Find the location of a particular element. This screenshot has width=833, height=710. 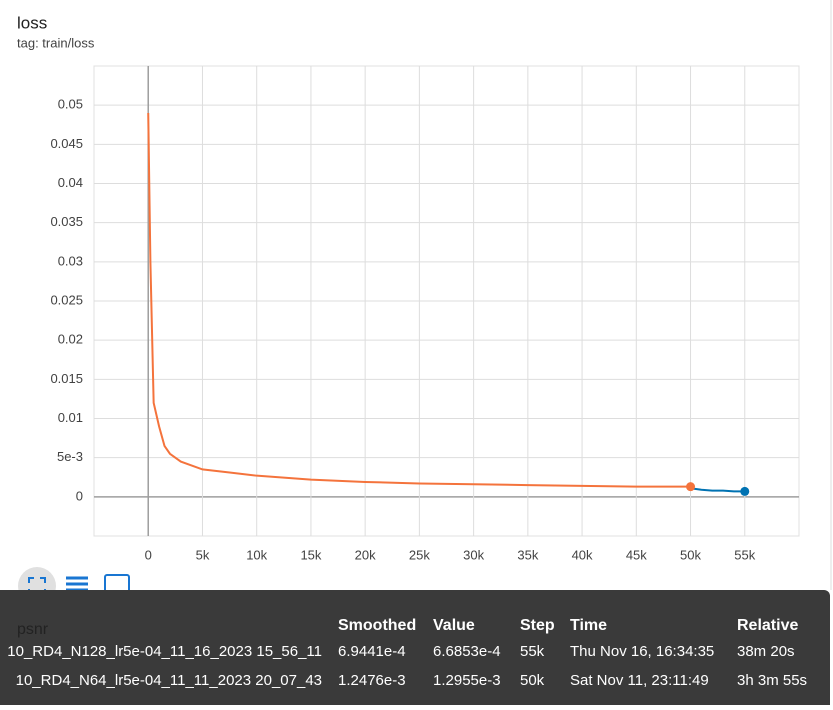

legend-icon is located at coordinates (77, 586).